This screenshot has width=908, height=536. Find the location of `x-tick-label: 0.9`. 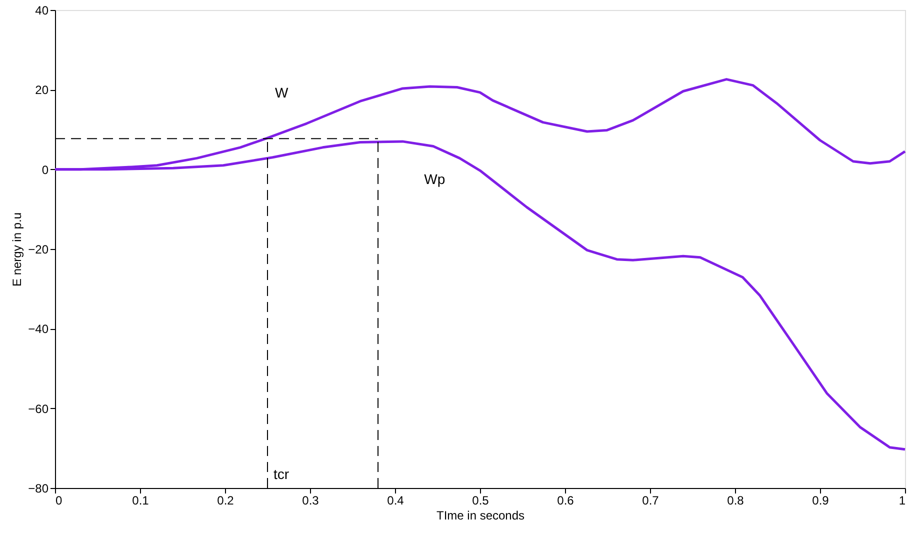

x-tick-label: 0.9 is located at coordinates (821, 501).